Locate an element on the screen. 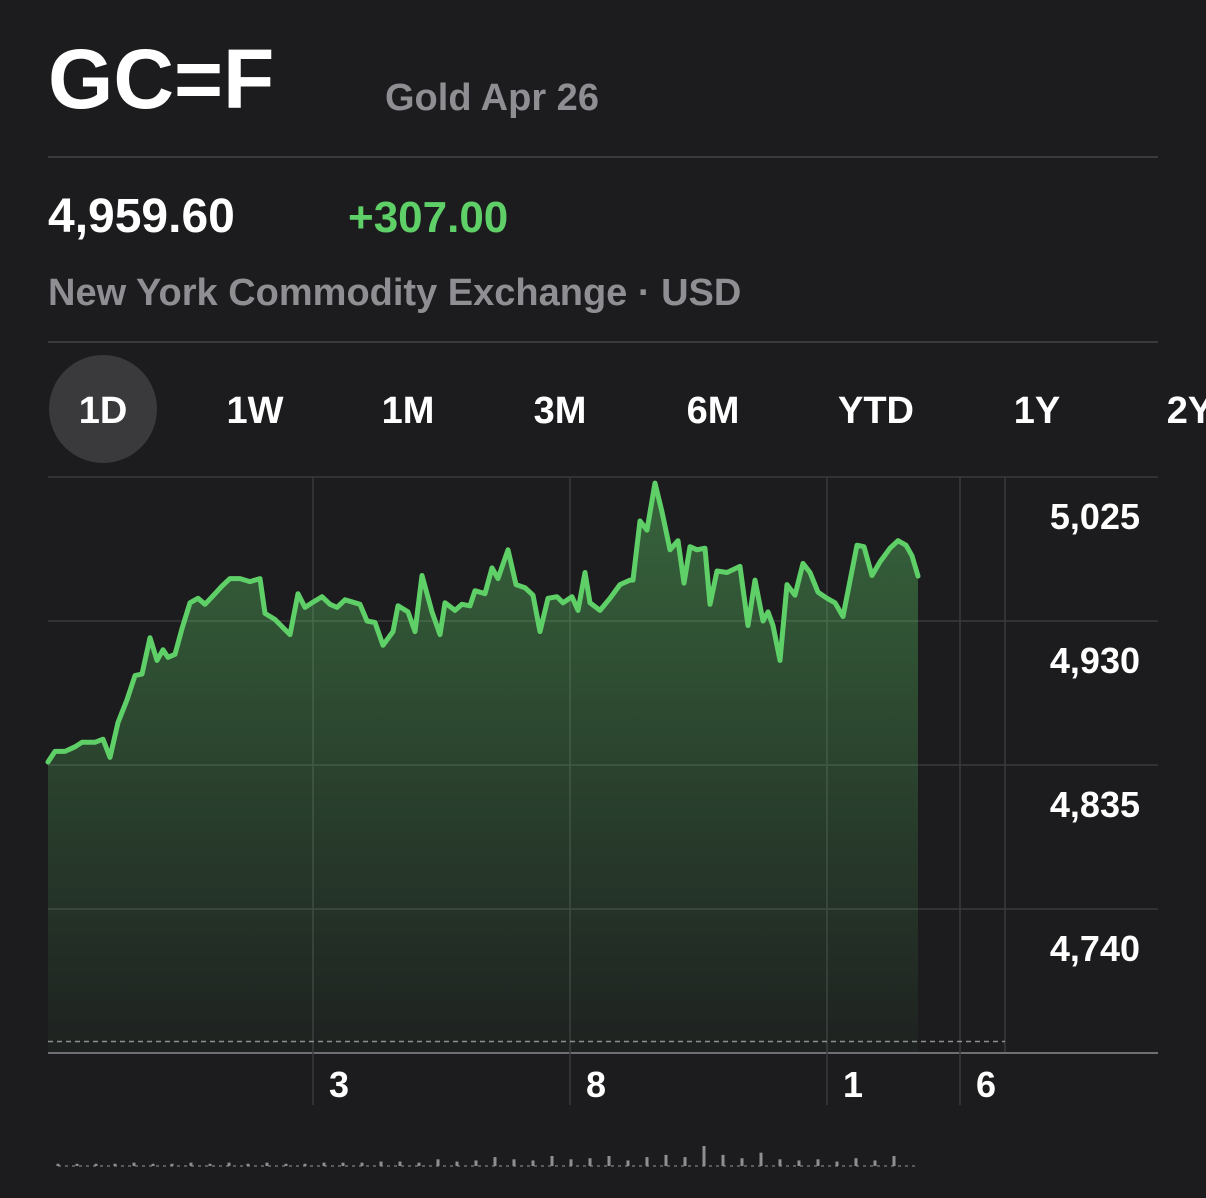 The width and height of the screenshot is (1206, 1198). y-tick-label: 4,740 is located at coordinates (1095, 948).